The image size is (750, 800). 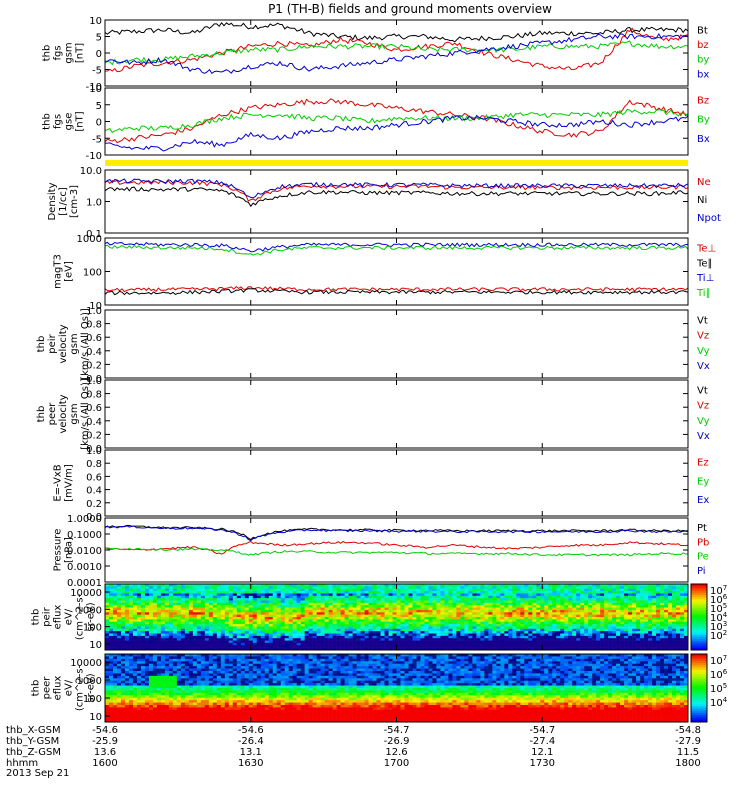 What do you see at coordinates (699, 596) in the screenshot?
I see `colorbar-step` at bounding box center [699, 596].